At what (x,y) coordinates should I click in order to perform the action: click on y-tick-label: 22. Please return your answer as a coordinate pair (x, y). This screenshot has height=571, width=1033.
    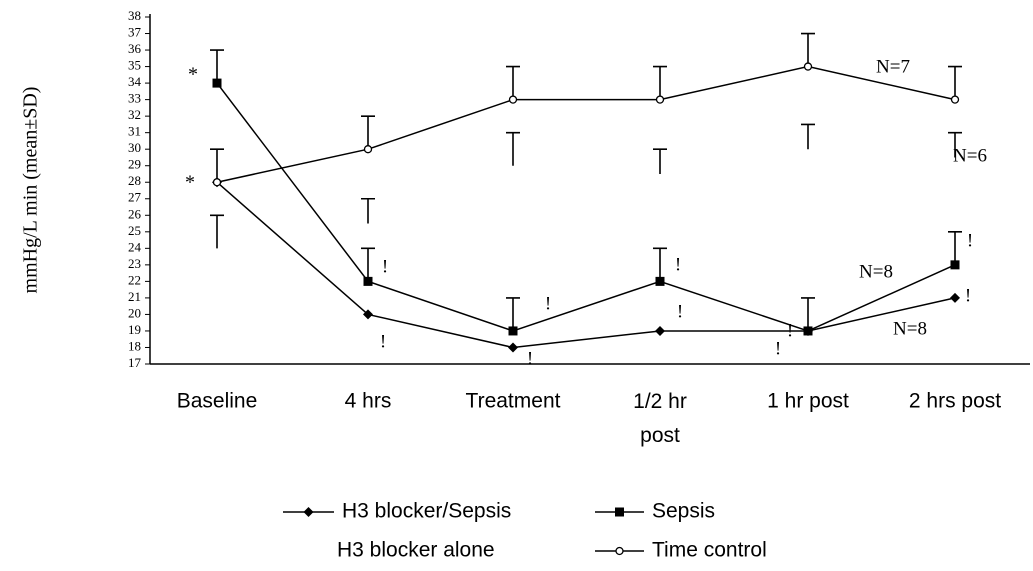
    Looking at the image, I should click on (134, 279).